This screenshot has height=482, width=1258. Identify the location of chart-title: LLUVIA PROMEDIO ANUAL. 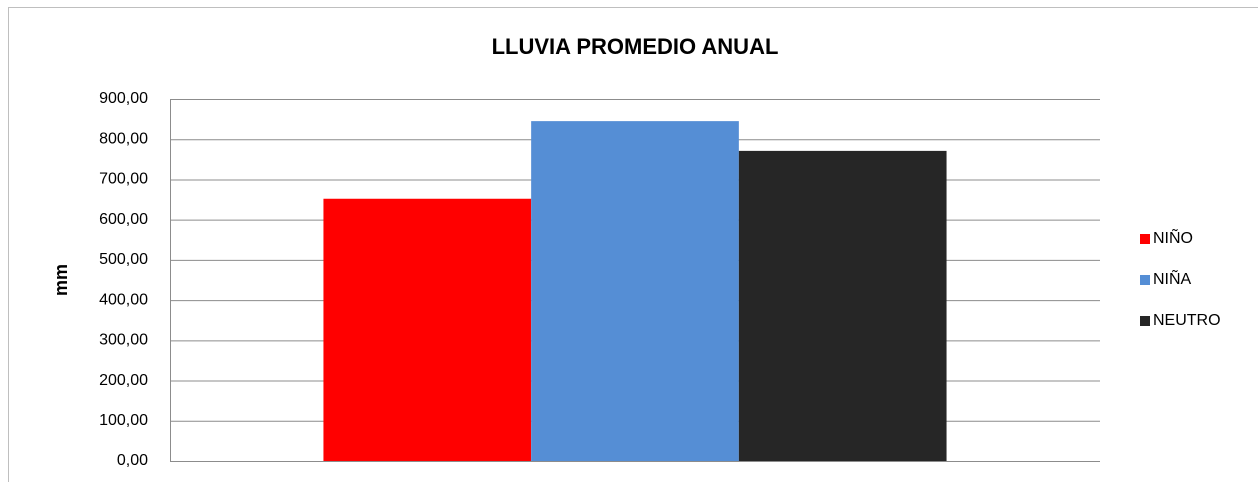
(635, 46).